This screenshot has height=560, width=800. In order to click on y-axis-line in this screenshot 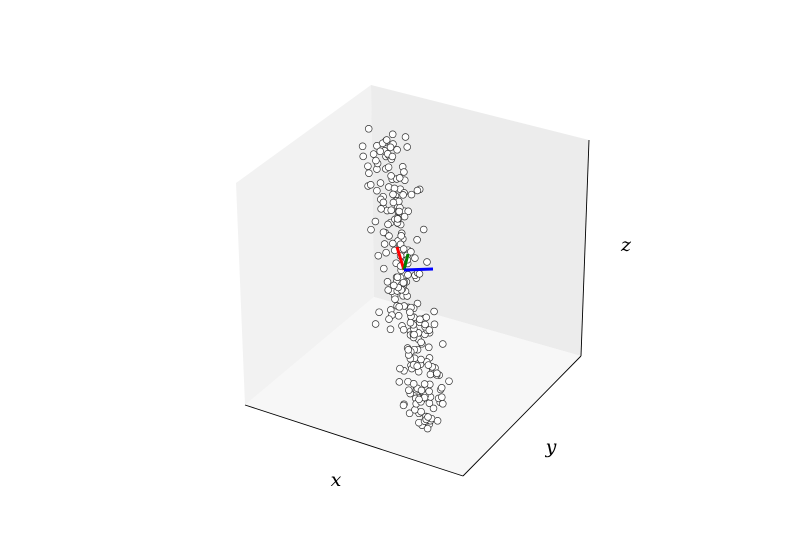, I will do `click(522, 416)`.